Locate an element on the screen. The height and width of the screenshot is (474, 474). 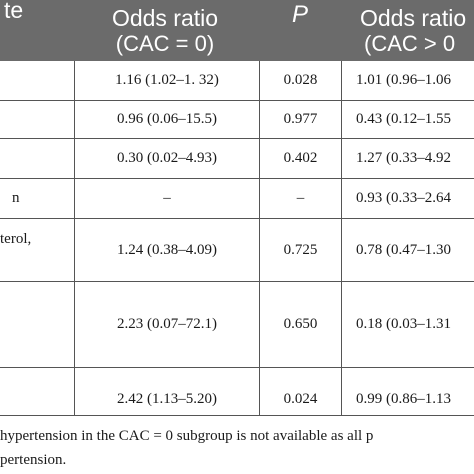
odds-ratio-cac0: 2.42 (1.13–5.20) is located at coordinates (167, 399).